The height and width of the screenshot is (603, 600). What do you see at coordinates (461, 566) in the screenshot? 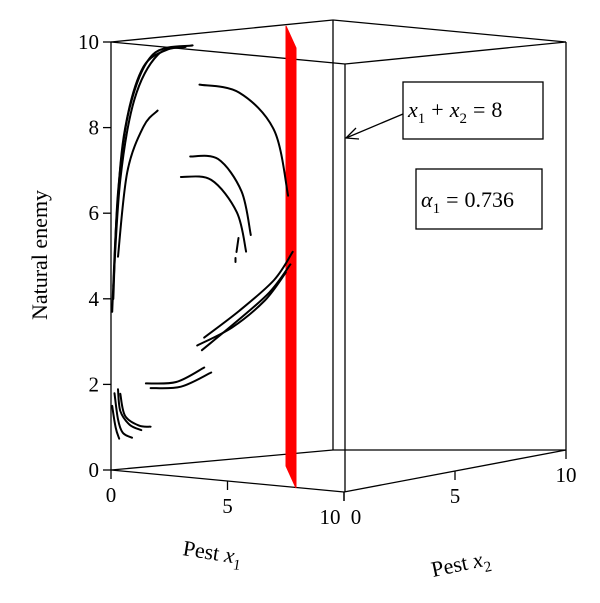
I see `x2-axis-label: Pest x2` at bounding box center [461, 566].